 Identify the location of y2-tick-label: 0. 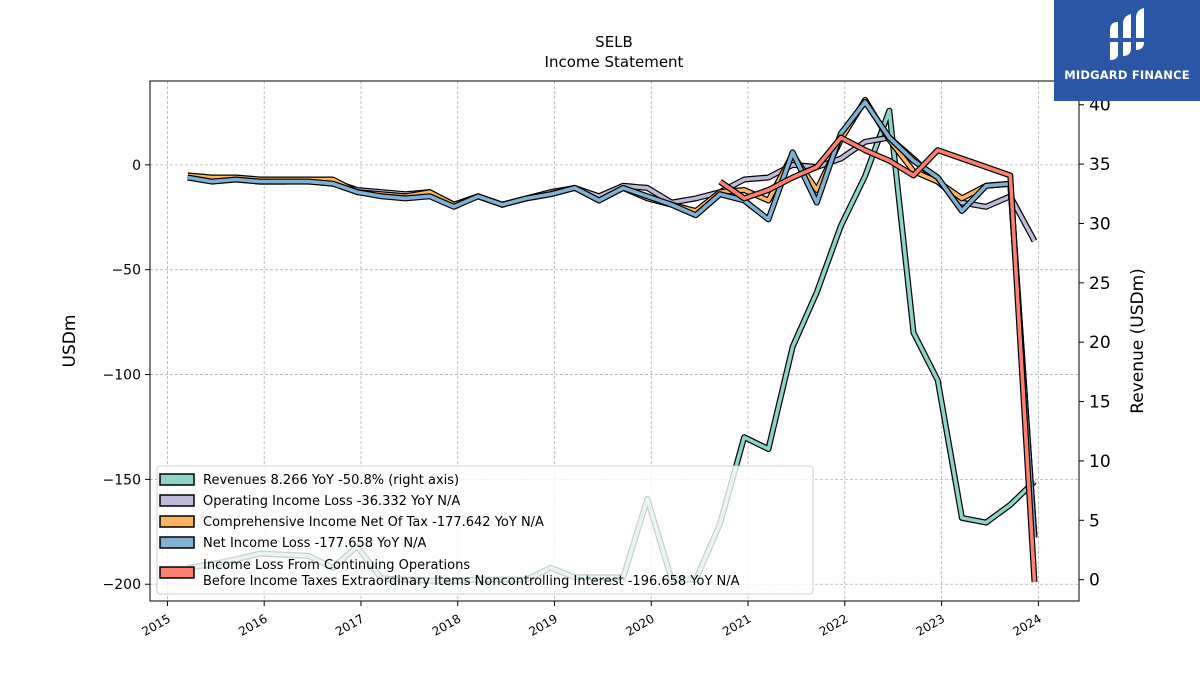
(1094, 581).